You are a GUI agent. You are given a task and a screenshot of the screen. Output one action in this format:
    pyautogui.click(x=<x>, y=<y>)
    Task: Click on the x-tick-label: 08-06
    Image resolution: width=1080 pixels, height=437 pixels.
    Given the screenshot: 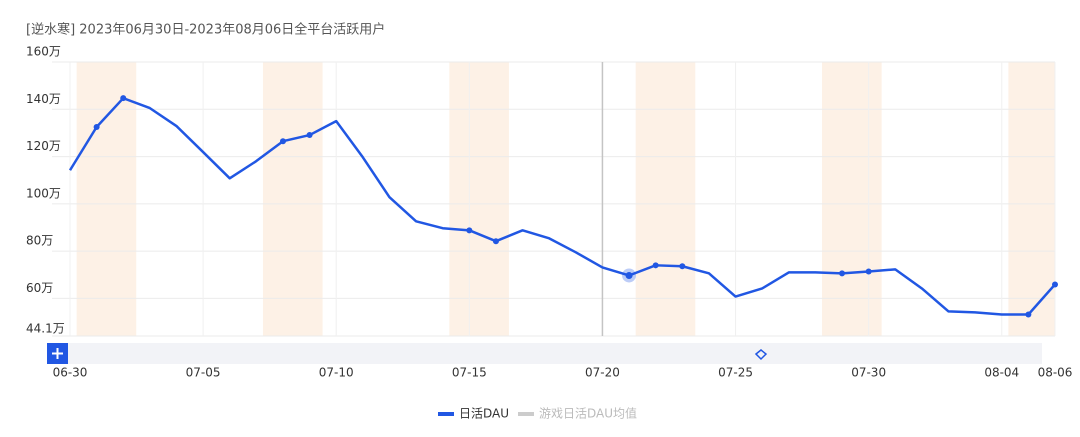 What is the action you would take?
    pyautogui.click(x=1055, y=373)
    